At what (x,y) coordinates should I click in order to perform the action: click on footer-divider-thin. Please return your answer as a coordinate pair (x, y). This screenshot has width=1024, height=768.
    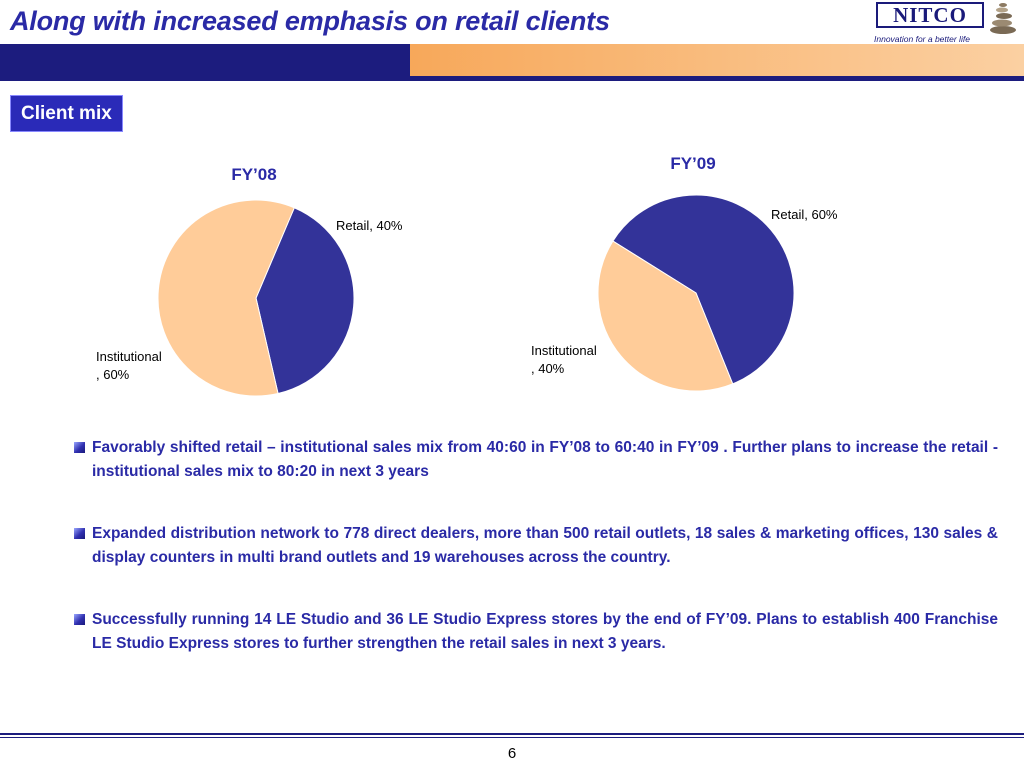
    Looking at the image, I should click on (512, 737).